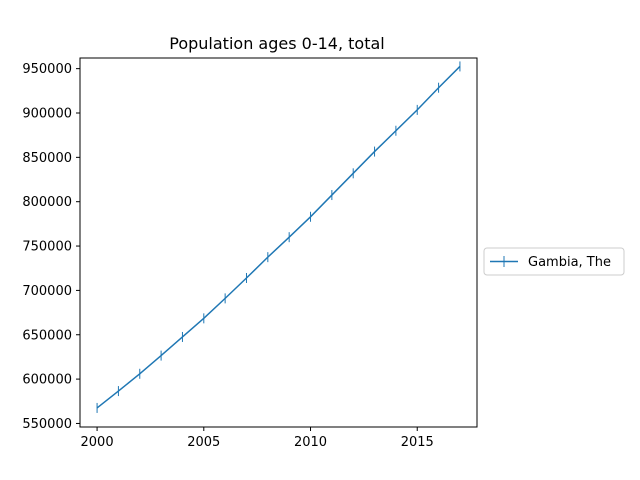 The height and width of the screenshot is (480, 640). I want to click on x-tick-label: 2000, so click(97, 442).